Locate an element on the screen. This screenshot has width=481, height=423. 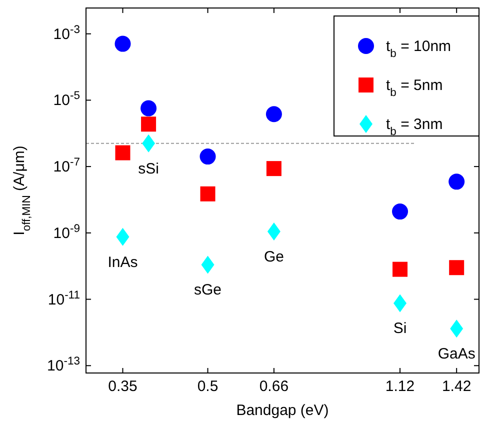
x-tick-label: 0.66 is located at coordinates (274, 386).